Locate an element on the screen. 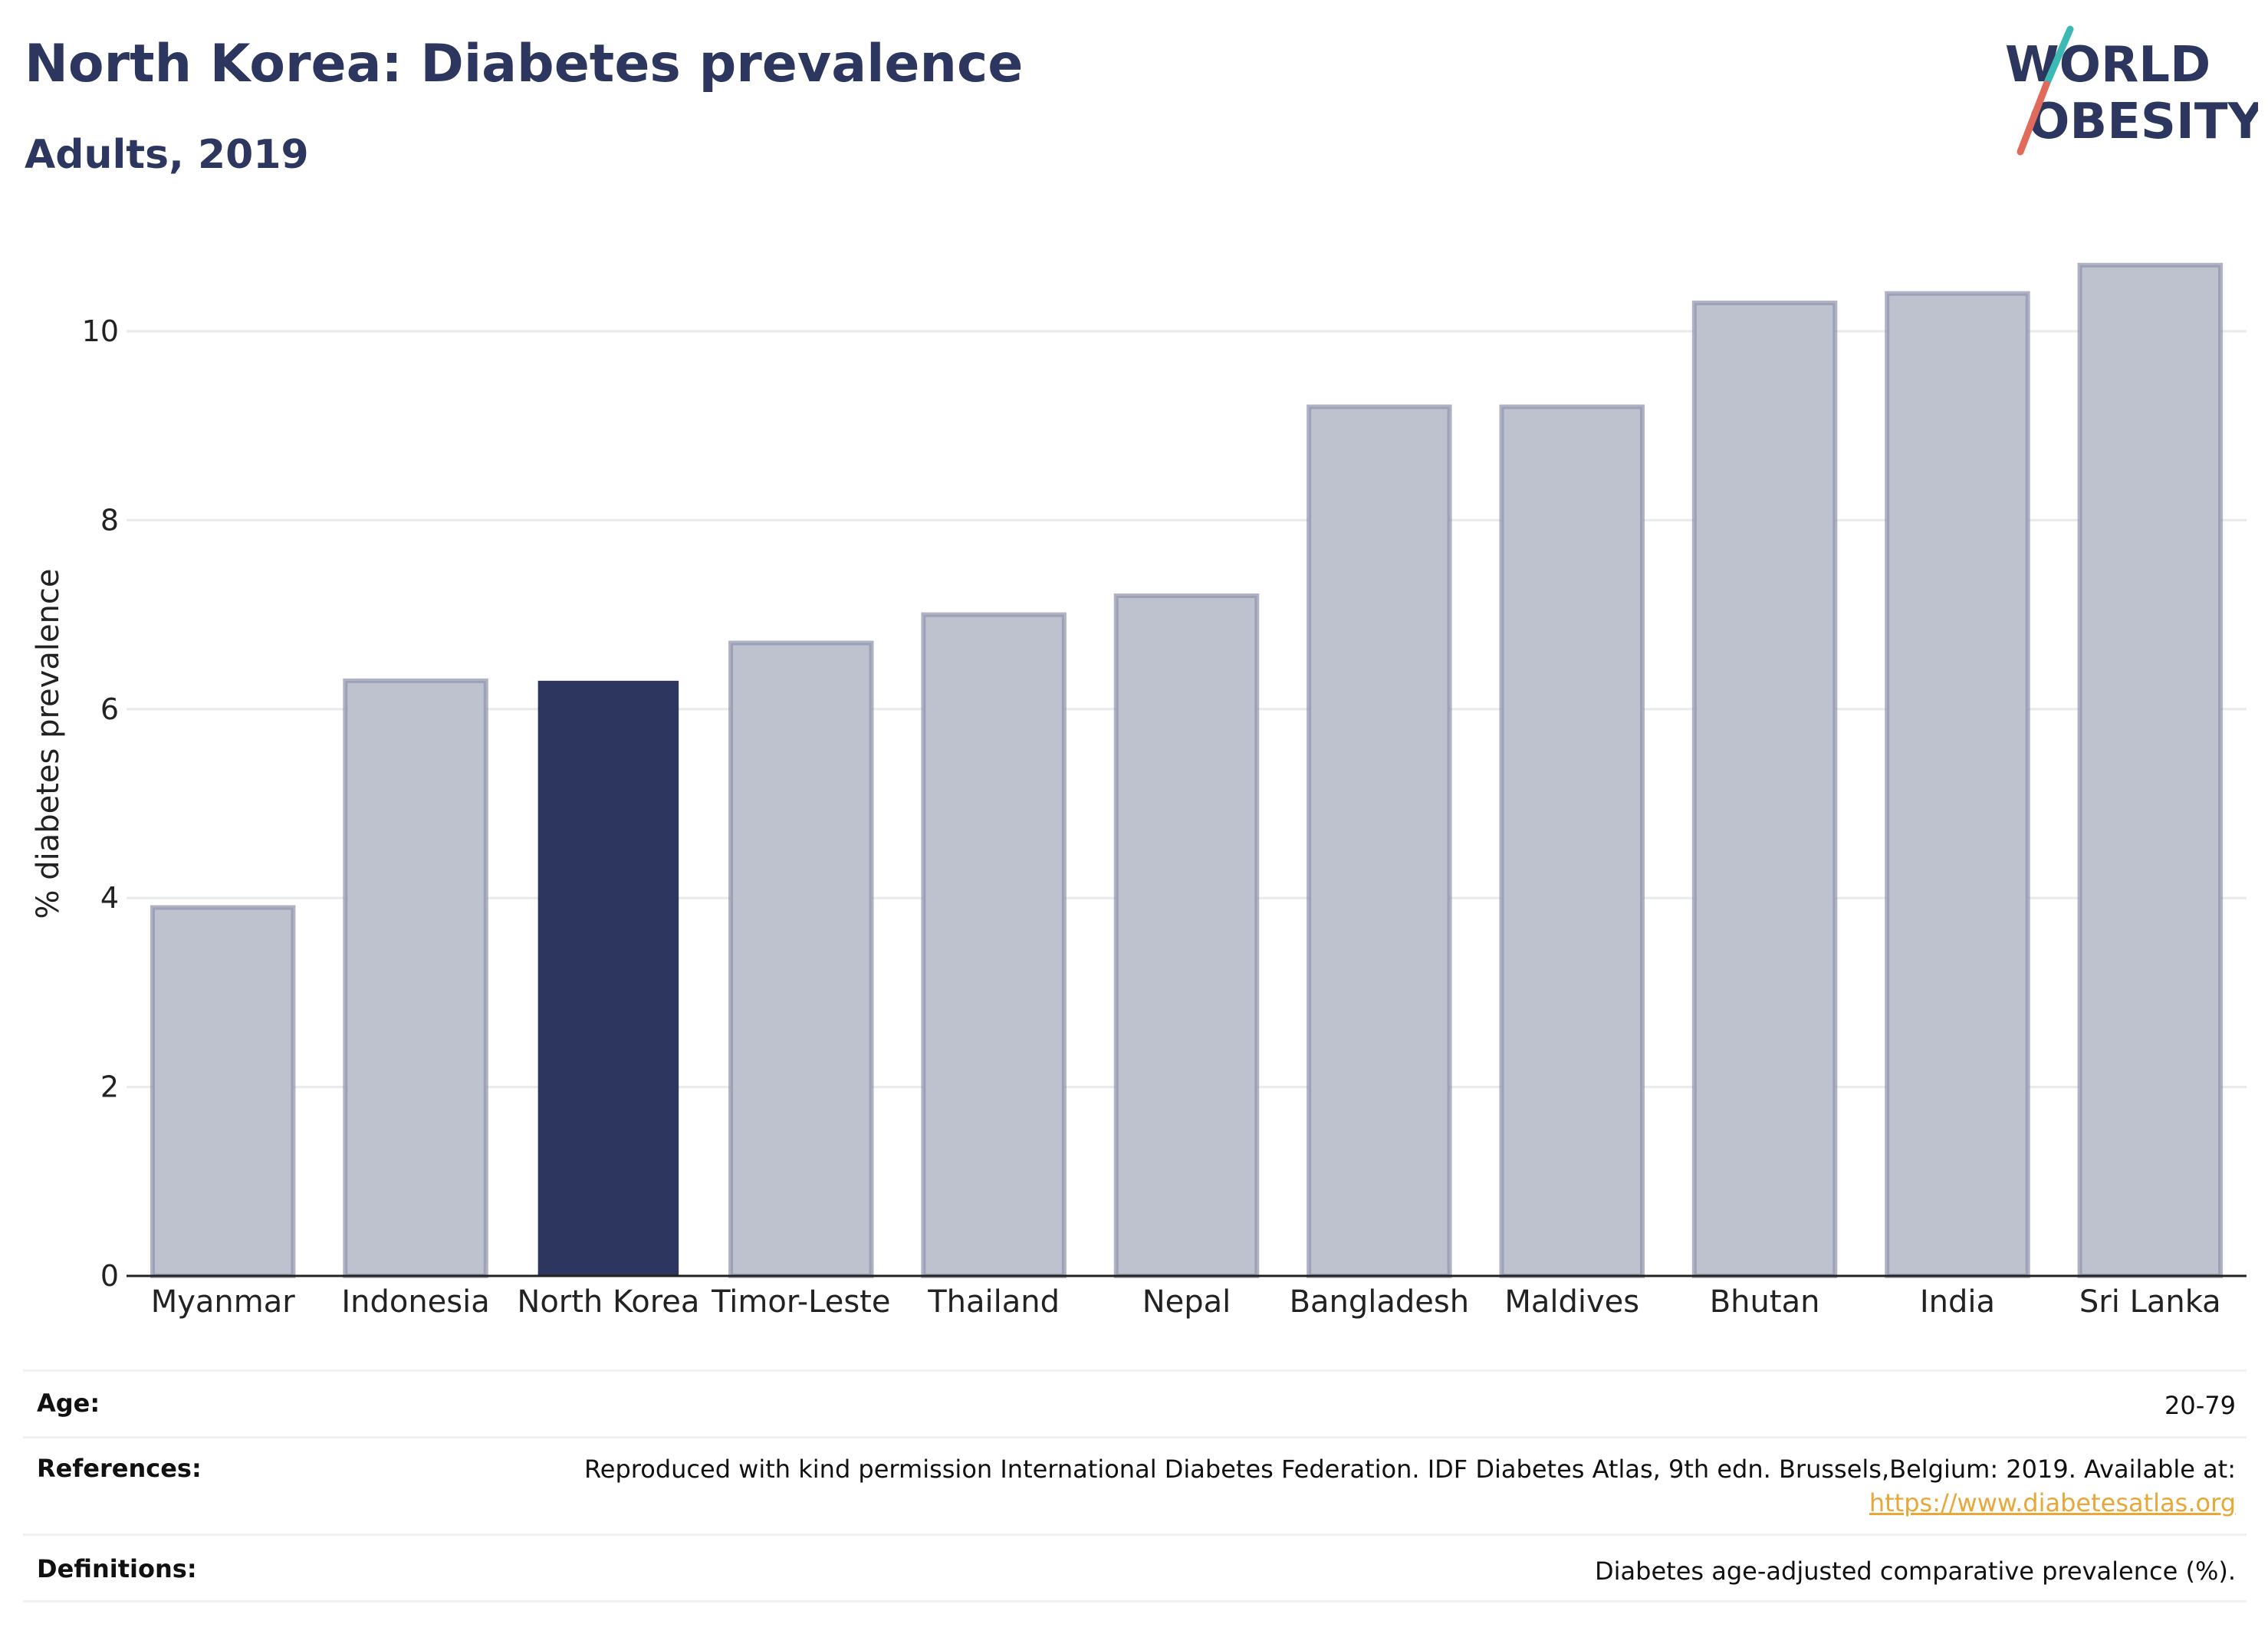 This screenshot has height=1634, width=2268. world-obesity-logo: WORLD OBESITY is located at coordinates (2131, 90).